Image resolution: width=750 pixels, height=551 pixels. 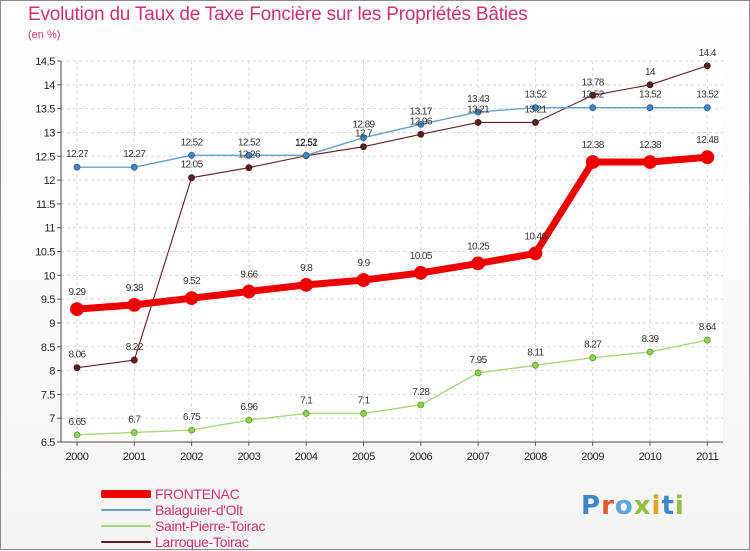 I want to click on data-label-larroque-toirac: 13.21, so click(x=478, y=109).